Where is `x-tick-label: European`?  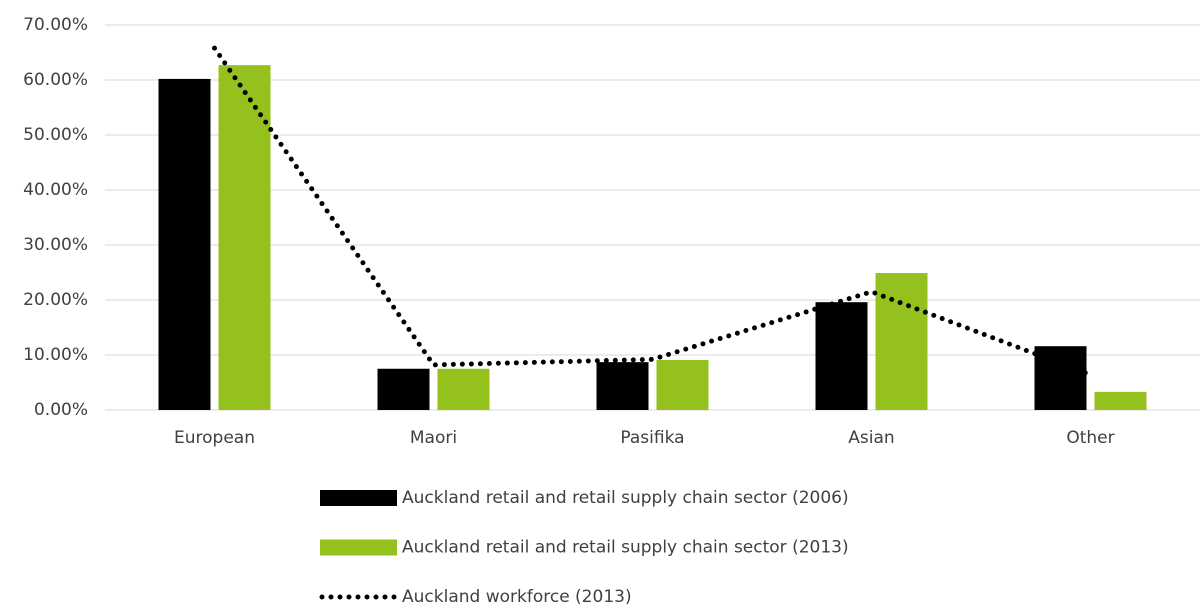
x-tick-label: European is located at coordinates (214, 438).